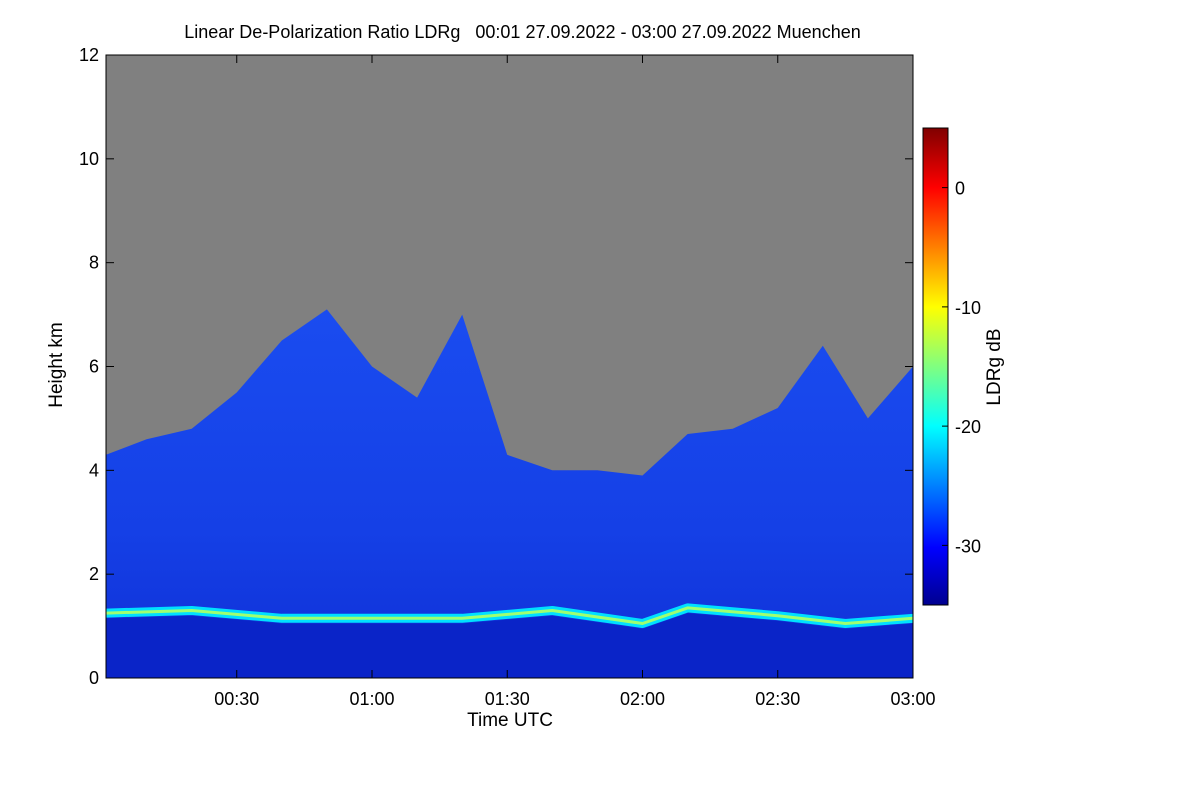 The height and width of the screenshot is (800, 1200). I want to click on x-tick-label: 01:00, so click(371, 699).